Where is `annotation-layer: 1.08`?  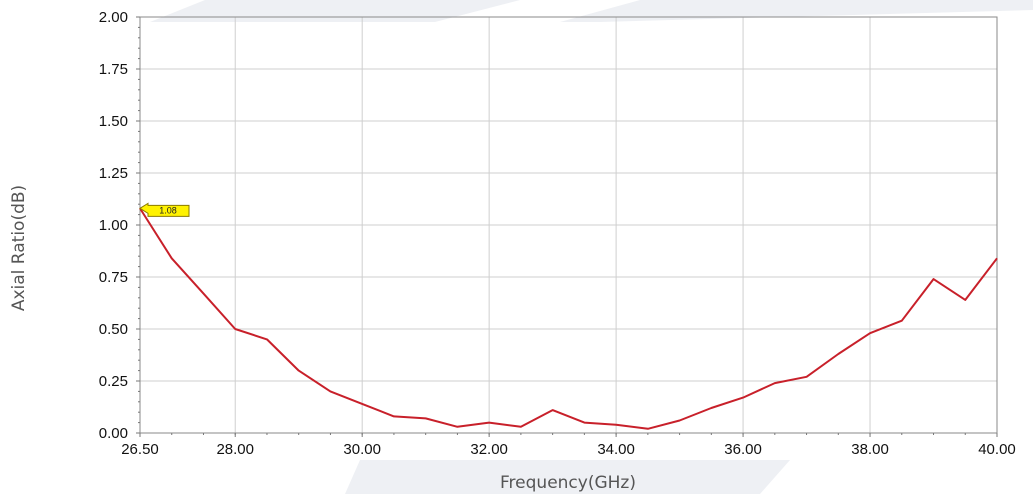 annotation-layer: 1.08 is located at coordinates (164, 209).